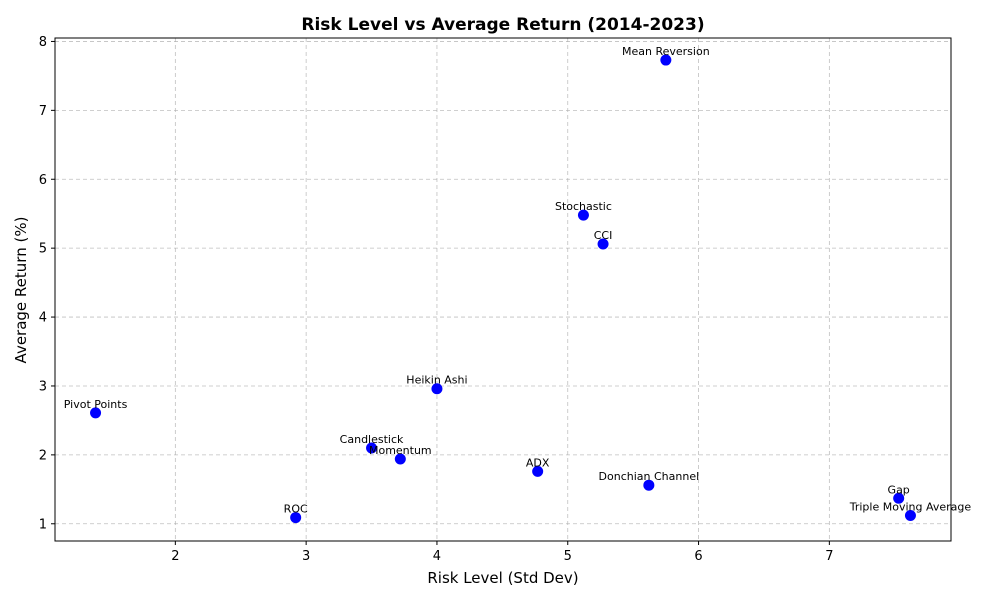 The height and width of the screenshot is (600, 1000). What do you see at coordinates (43, 42) in the screenshot?
I see `y-tick-label: 8` at bounding box center [43, 42].